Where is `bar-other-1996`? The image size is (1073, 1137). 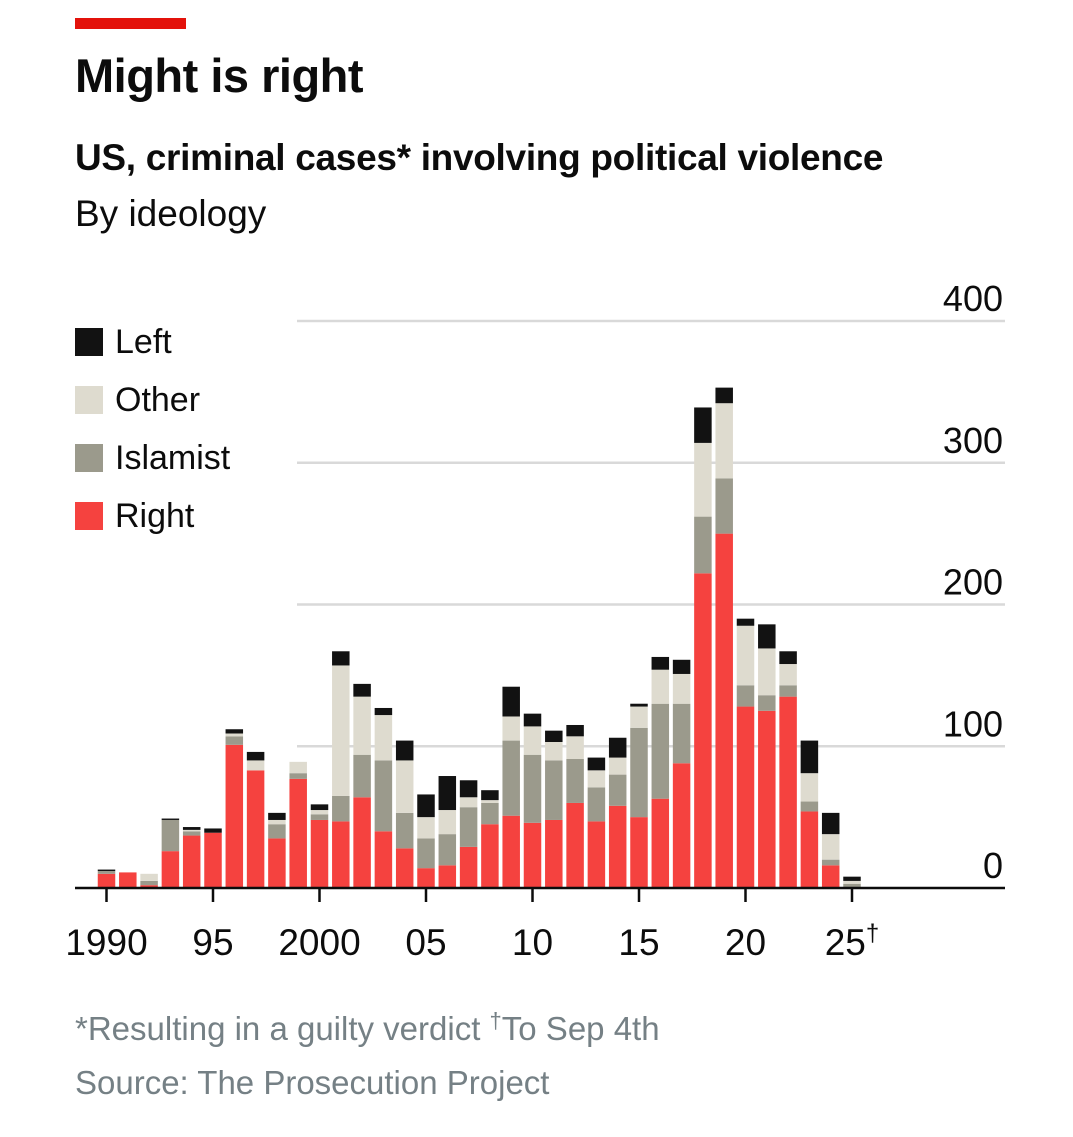 bar-other-1996 is located at coordinates (234, 735).